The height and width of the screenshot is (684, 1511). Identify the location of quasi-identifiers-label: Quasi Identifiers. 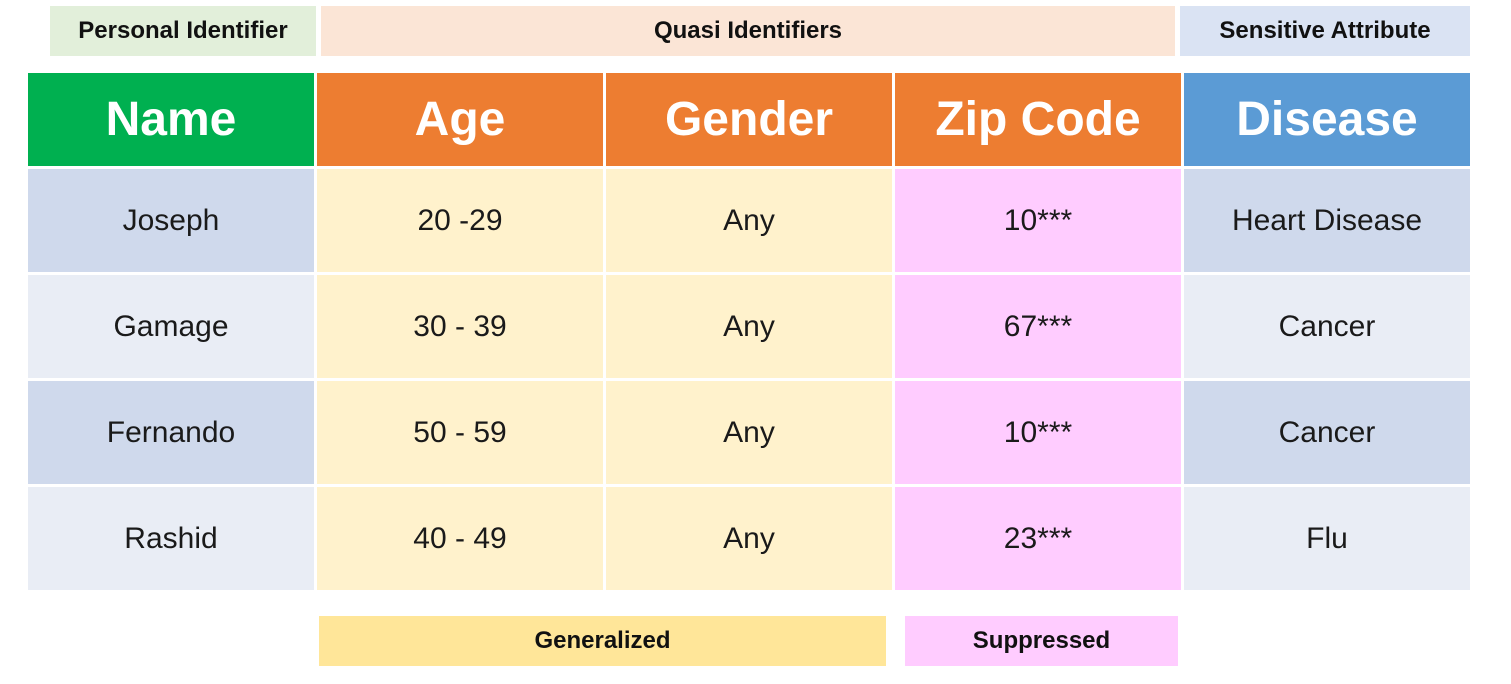
(748, 31).